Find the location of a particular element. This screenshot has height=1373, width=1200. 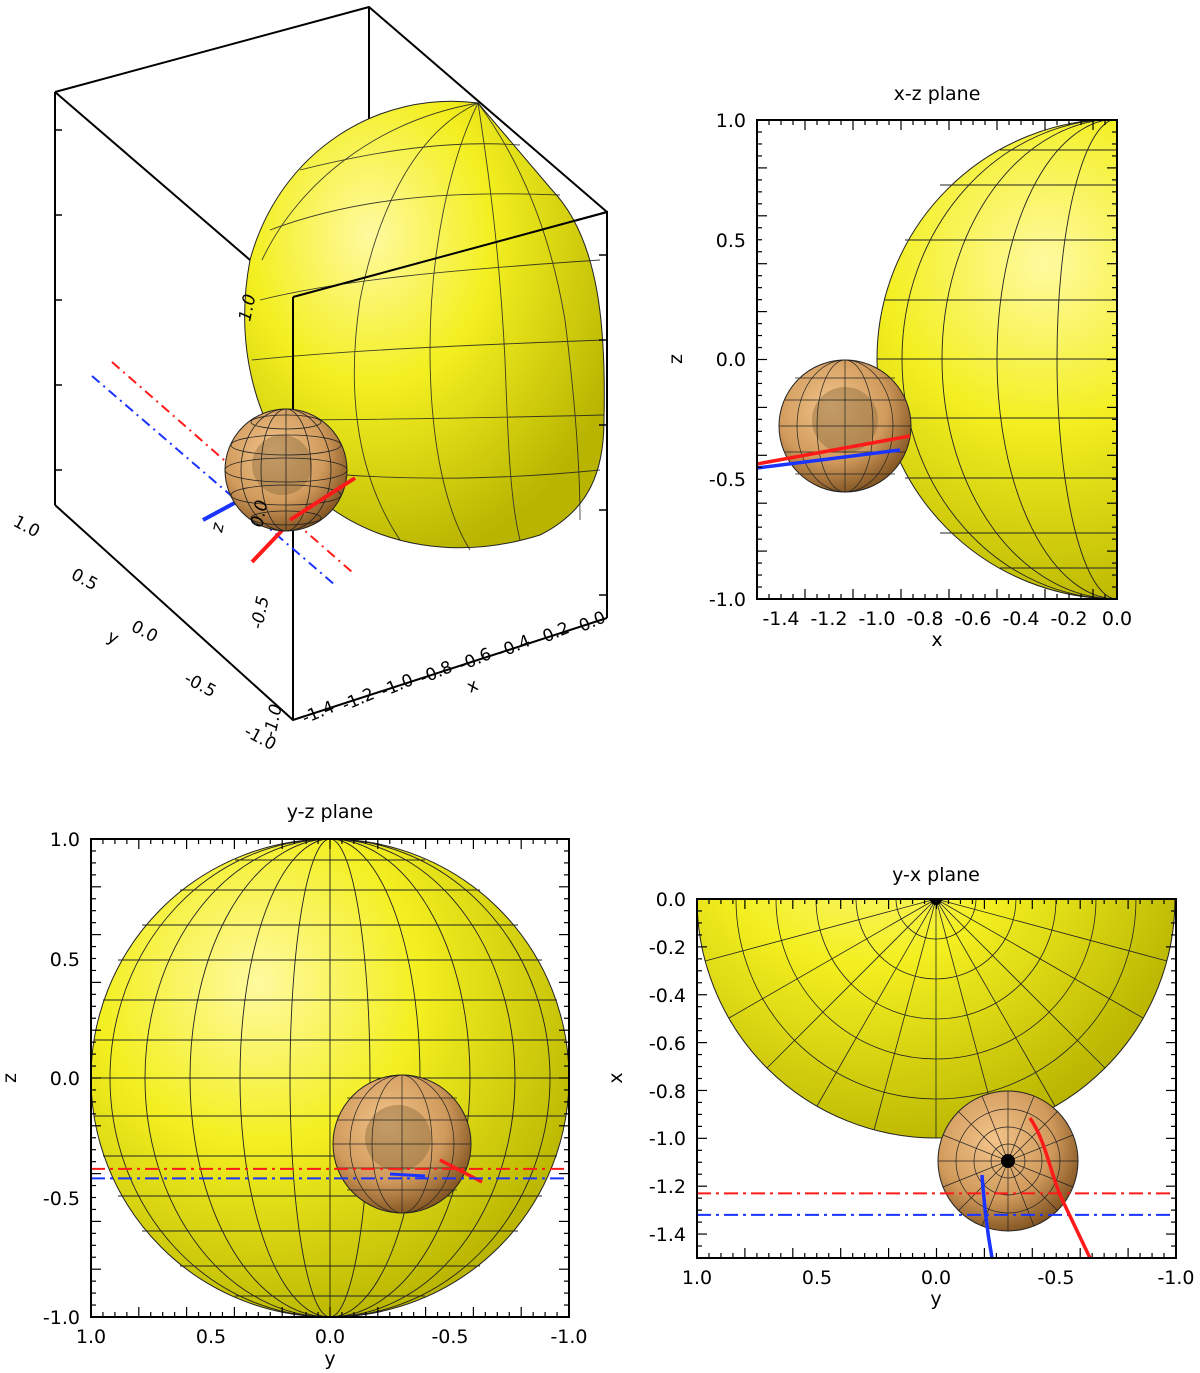

ray-blue is located at coordinates (829, 459).